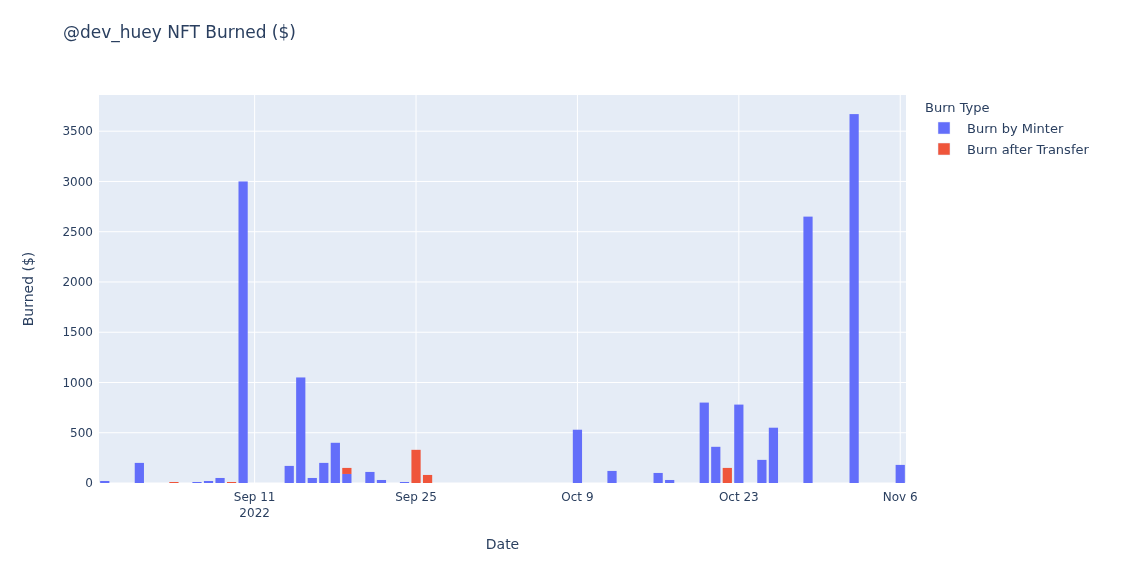  Describe the element at coordinates (77, 282) in the screenshot. I see `y-tick-label: 2000` at that location.